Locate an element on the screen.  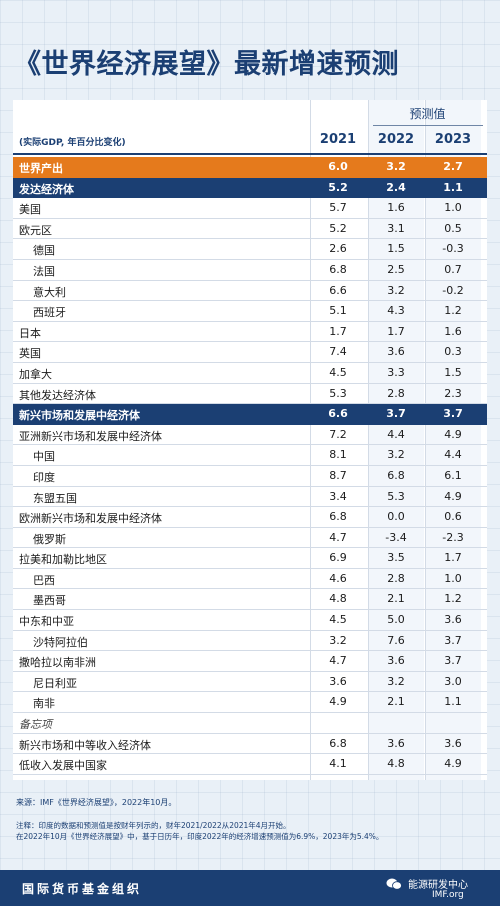
header-rule is located at coordinates (250, 154).